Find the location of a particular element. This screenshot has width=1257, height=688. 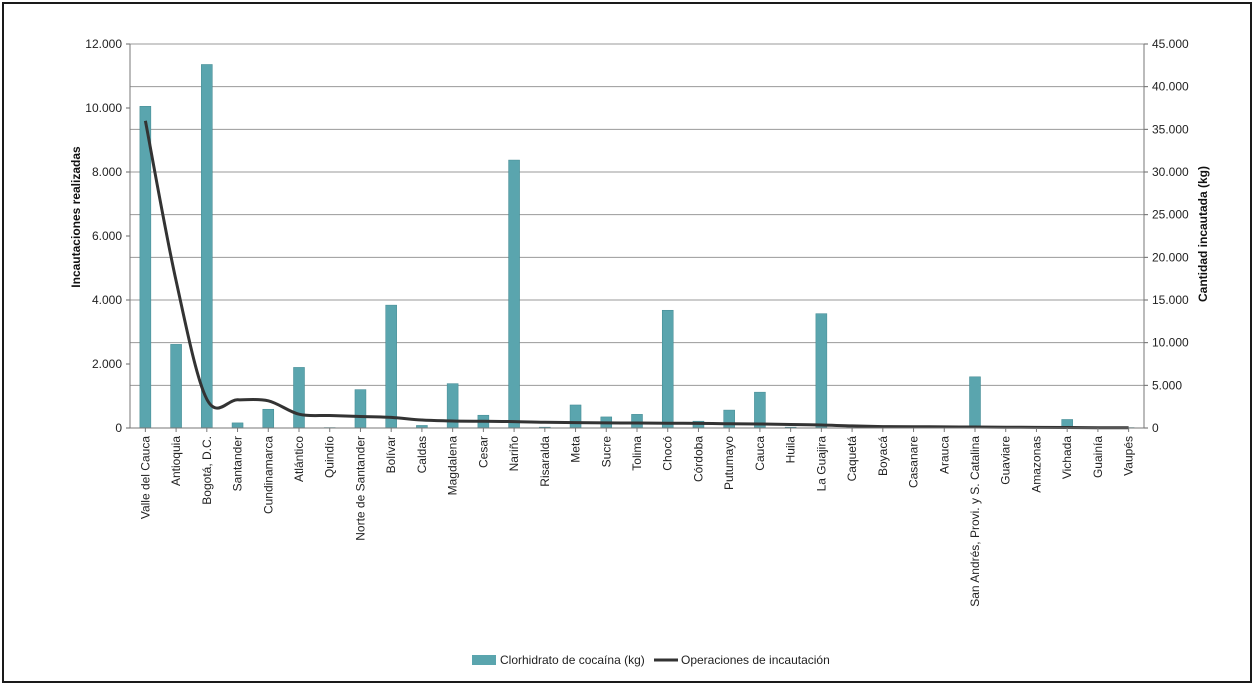

x-tick-label: Sucre is located at coordinates (606, 452).